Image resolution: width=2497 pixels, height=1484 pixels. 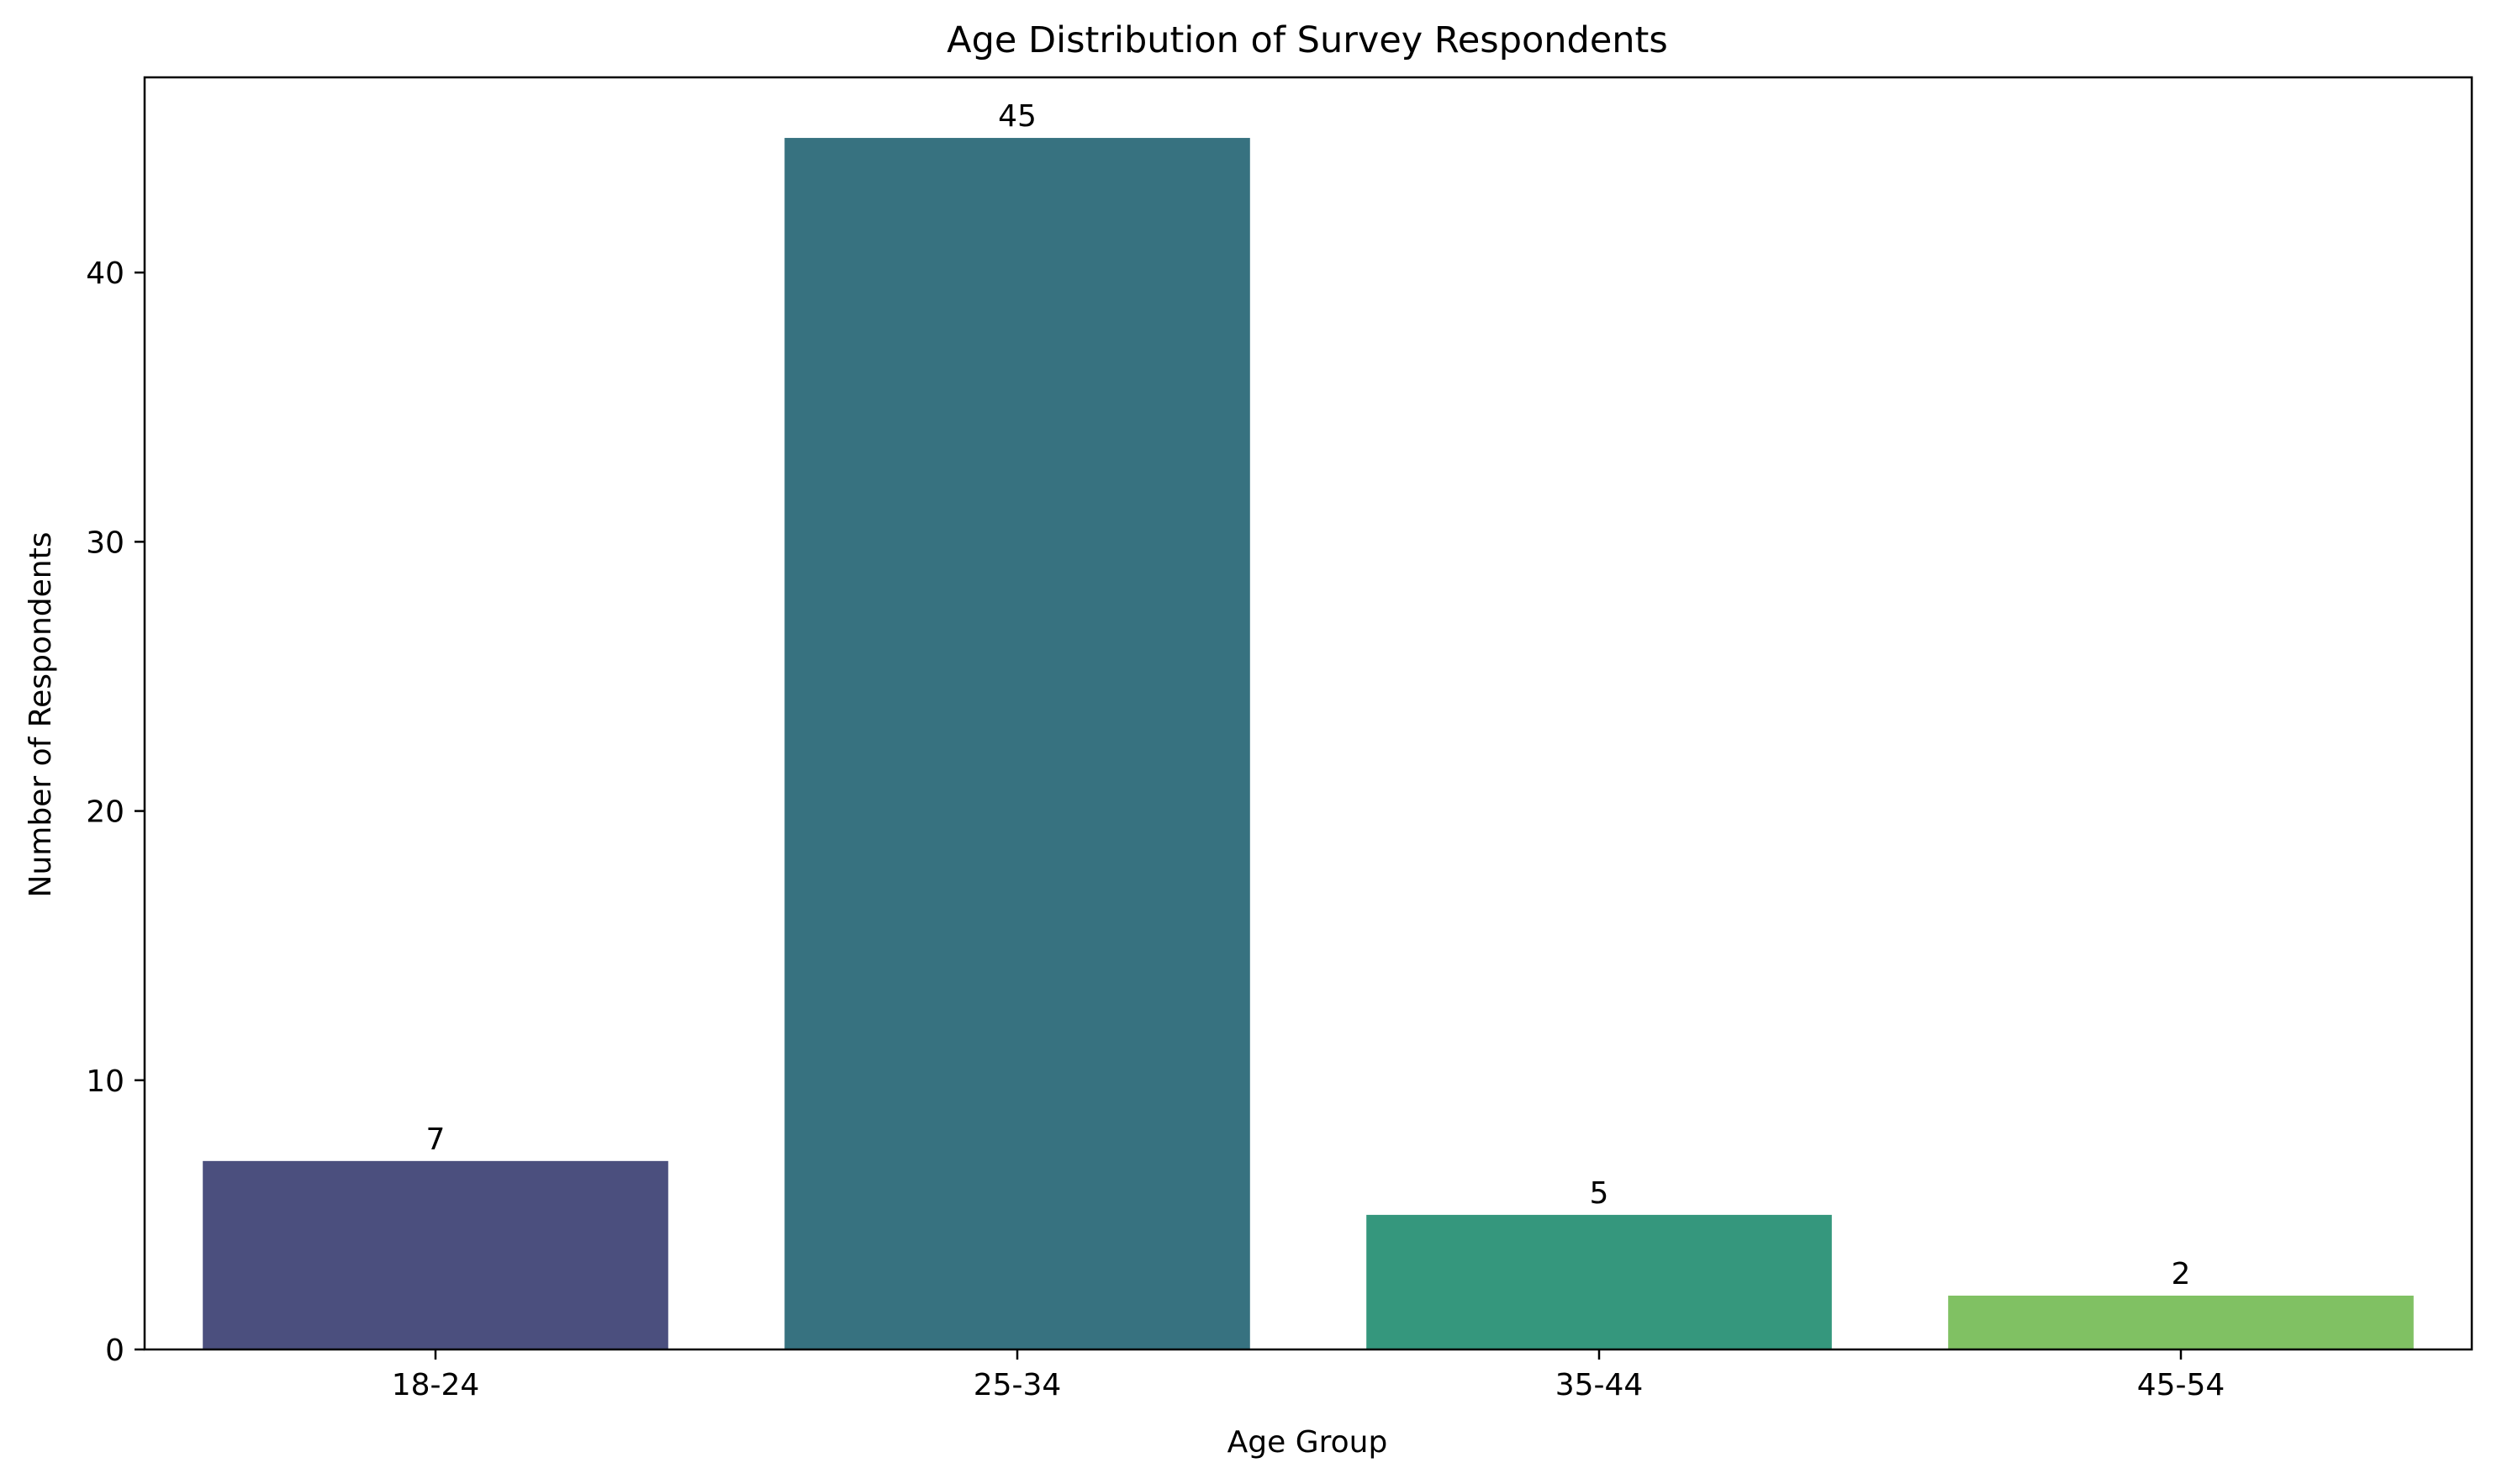 What do you see at coordinates (2181, 1385) in the screenshot?
I see `x-tick-label-45-54: 45-54` at bounding box center [2181, 1385].